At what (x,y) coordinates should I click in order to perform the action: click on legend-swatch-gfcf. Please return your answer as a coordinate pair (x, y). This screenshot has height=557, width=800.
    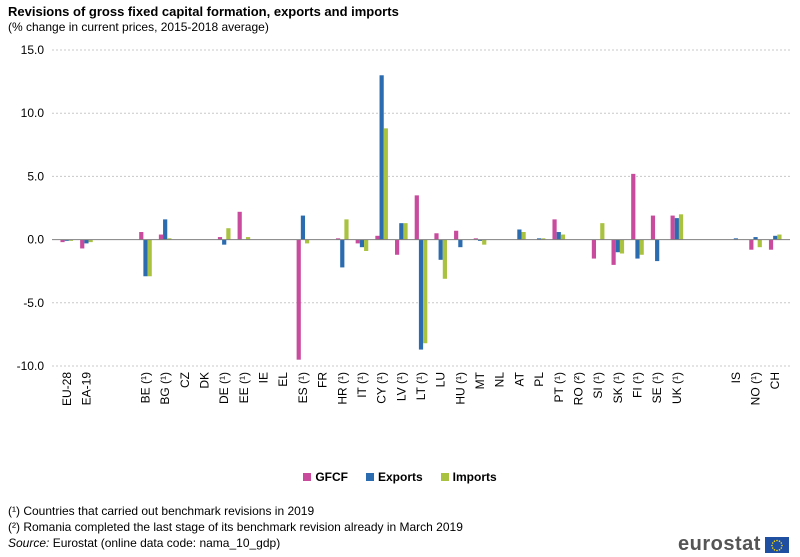
    Looking at the image, I should click on (307, 477).